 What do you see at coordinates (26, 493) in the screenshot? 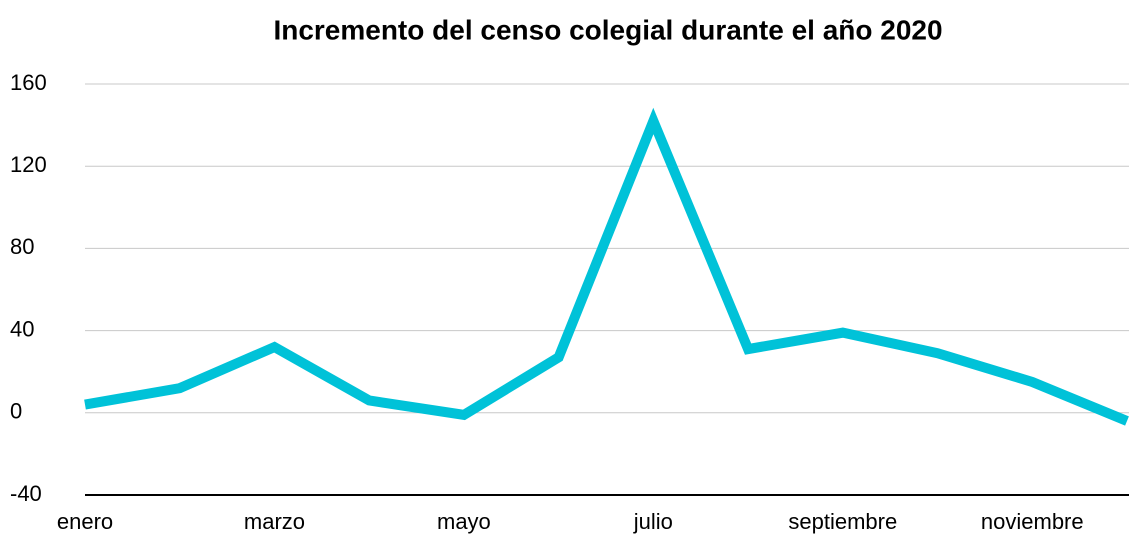
I see `y-tick-label: -40` at bounding box center [26, 493].